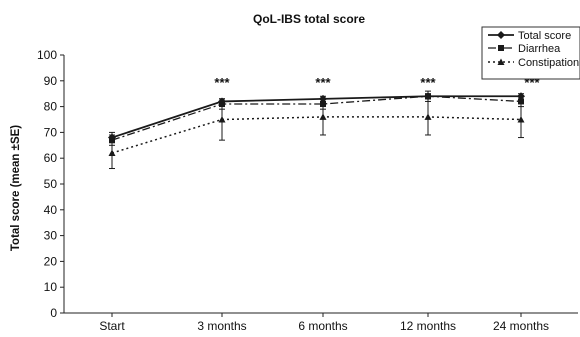 This screenshot has width=580, height=337. I want to click on x-tick-label: 6 months, so click(322, 326).